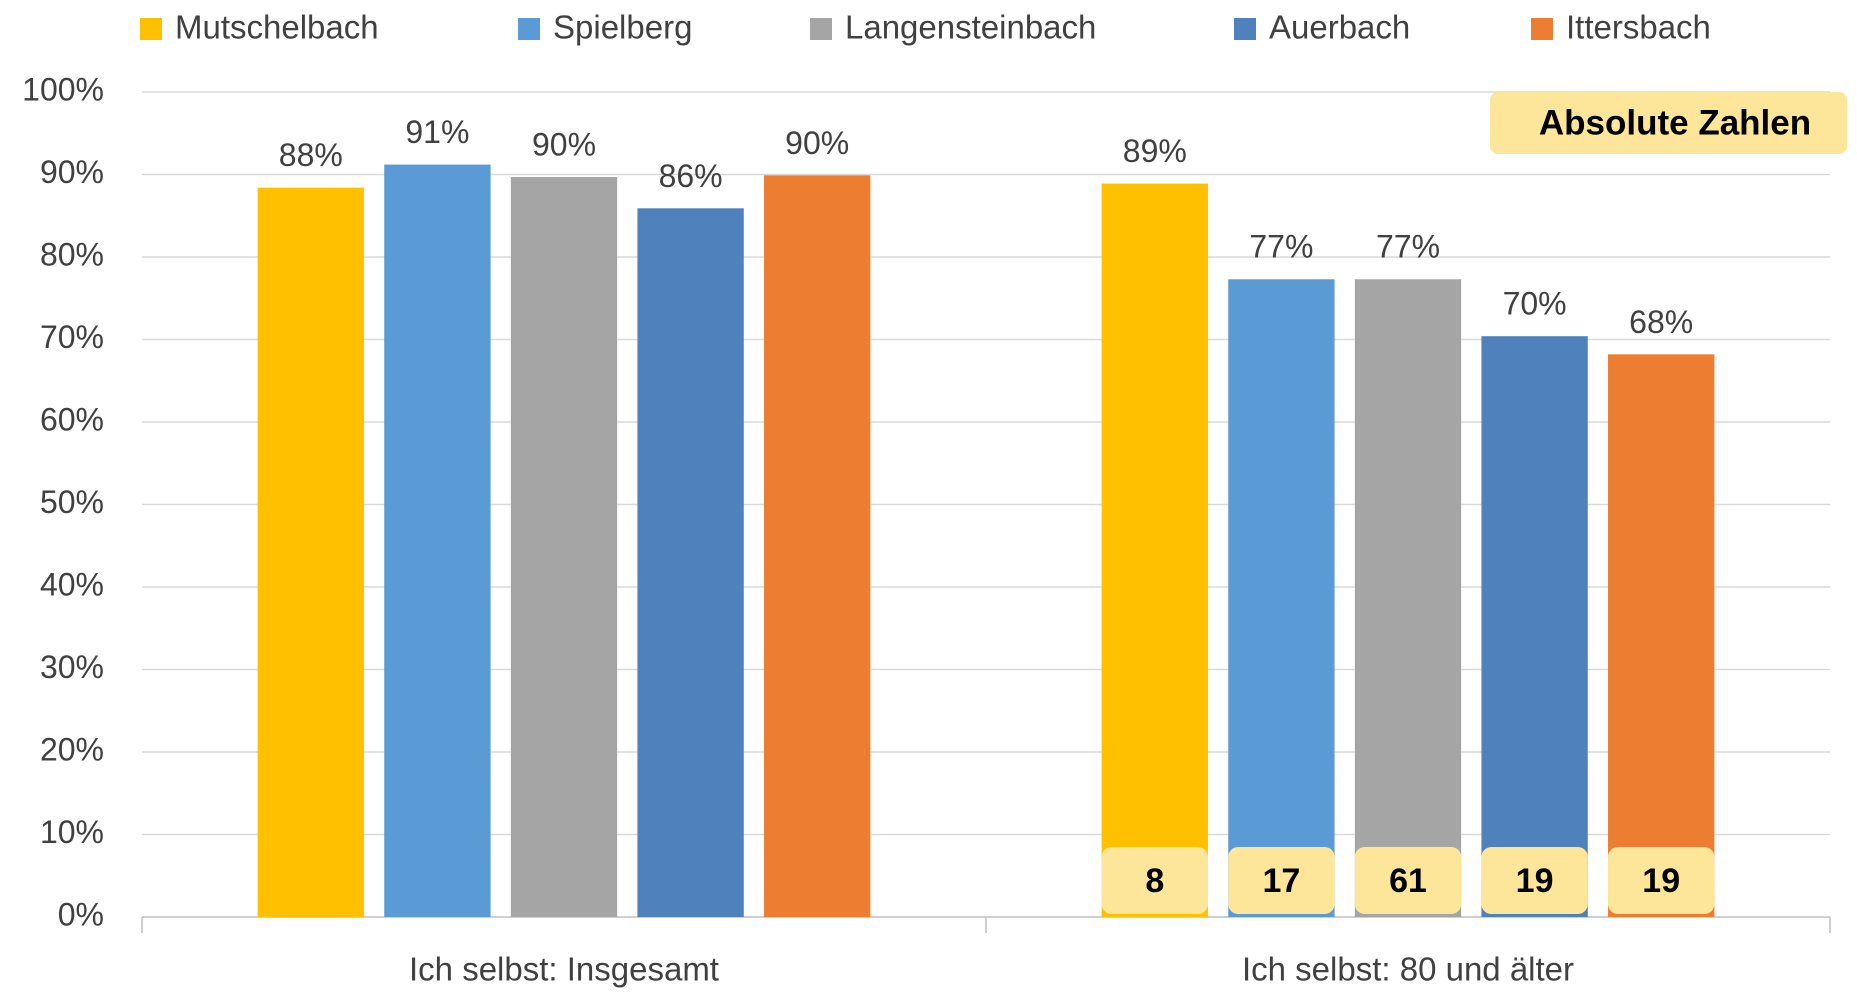 This screenshot has height=993, width=1857. I want to click on x-tick-label: Ich selbst: Insgesamt, so click(564, 969).